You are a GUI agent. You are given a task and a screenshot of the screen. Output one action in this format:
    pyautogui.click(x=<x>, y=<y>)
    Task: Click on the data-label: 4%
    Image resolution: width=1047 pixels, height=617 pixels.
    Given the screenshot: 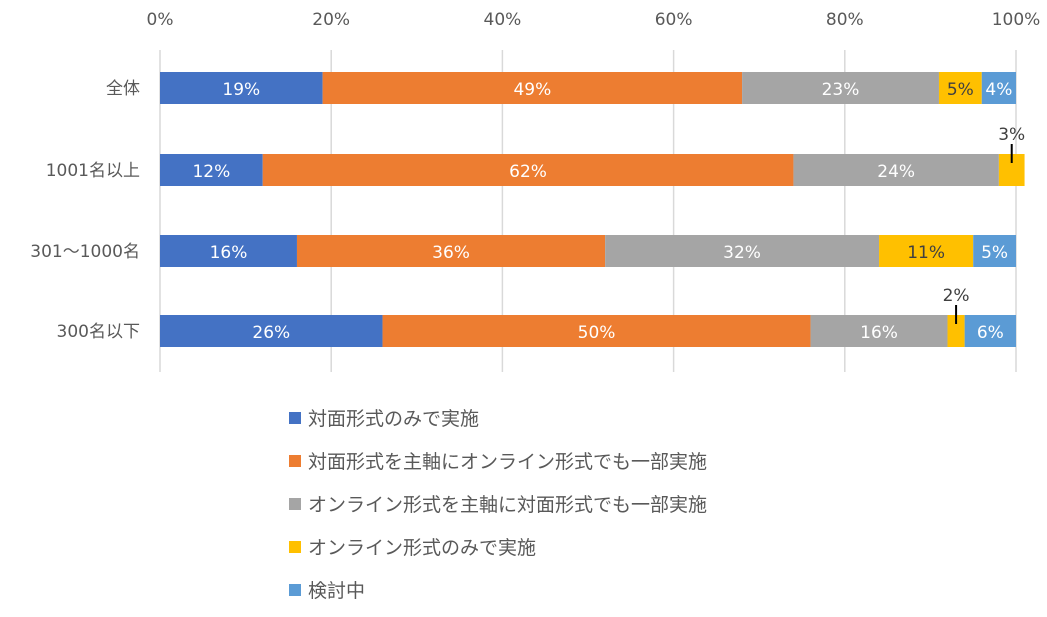 What is the action you would take?
    pyautogui.click(x=998, y=90)
    